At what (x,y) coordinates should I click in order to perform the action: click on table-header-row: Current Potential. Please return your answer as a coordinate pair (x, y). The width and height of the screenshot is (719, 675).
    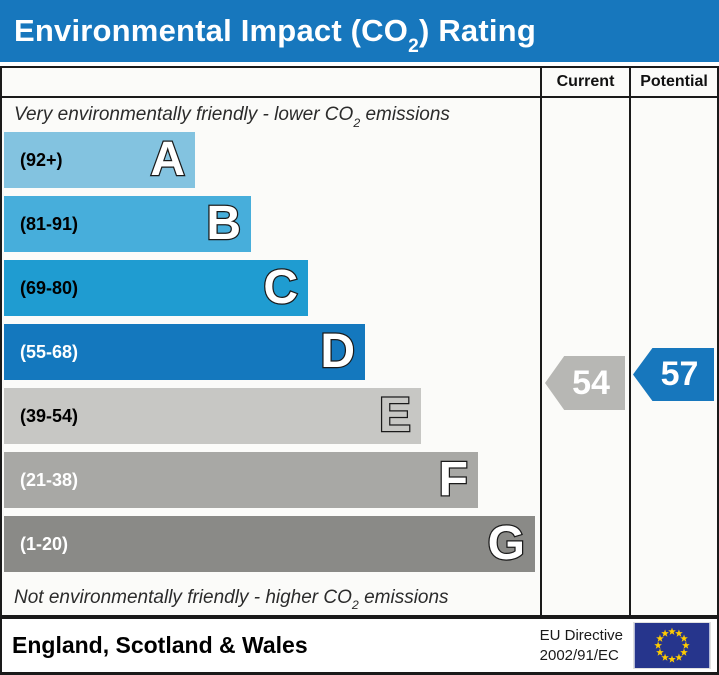
    Looking at the image, I should click on (359, 83).